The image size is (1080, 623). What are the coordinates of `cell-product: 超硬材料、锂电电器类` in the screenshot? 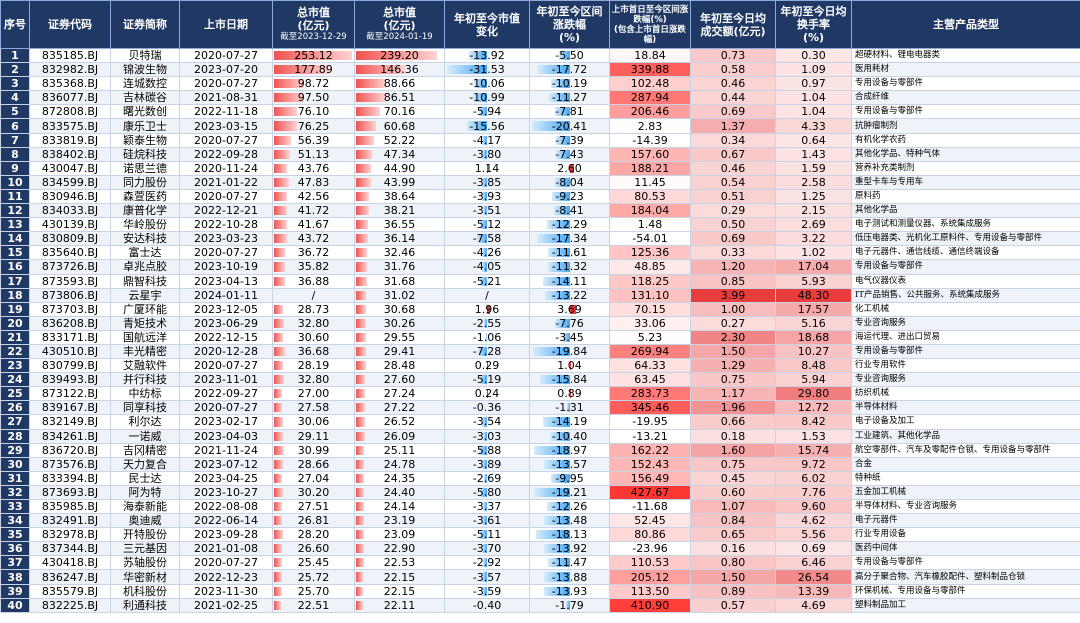 It's located at (965, 55).